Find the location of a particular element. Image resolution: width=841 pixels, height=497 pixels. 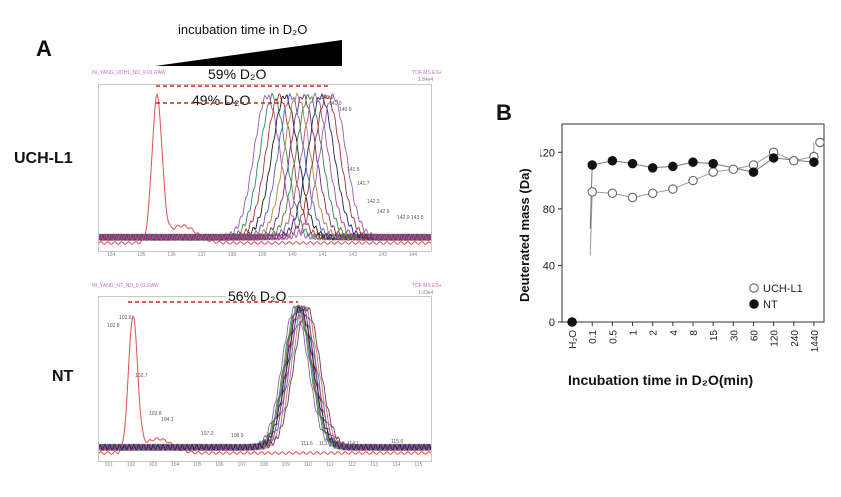

gradient-wedge is located at coordinates (248, 53).